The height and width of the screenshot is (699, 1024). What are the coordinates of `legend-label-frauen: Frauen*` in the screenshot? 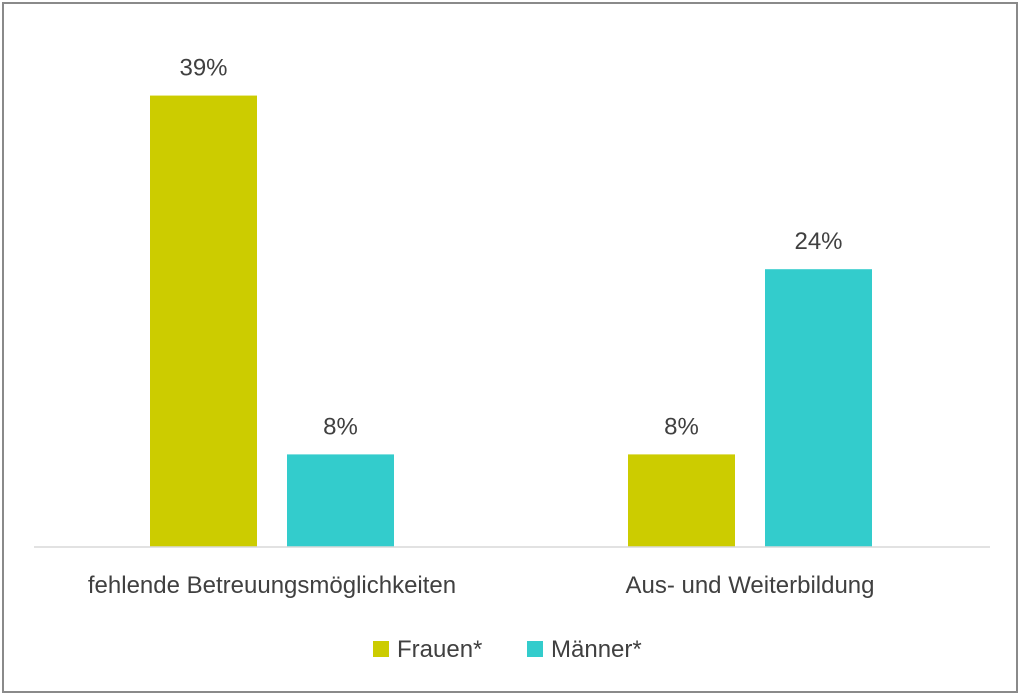 It's located at (439, 649).